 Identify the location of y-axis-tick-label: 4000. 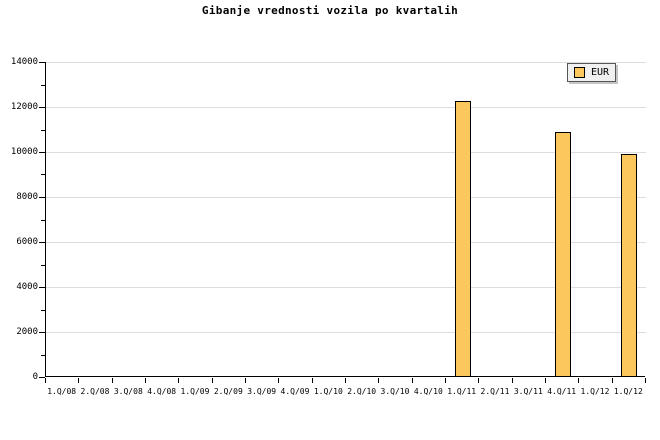
(27, 287).